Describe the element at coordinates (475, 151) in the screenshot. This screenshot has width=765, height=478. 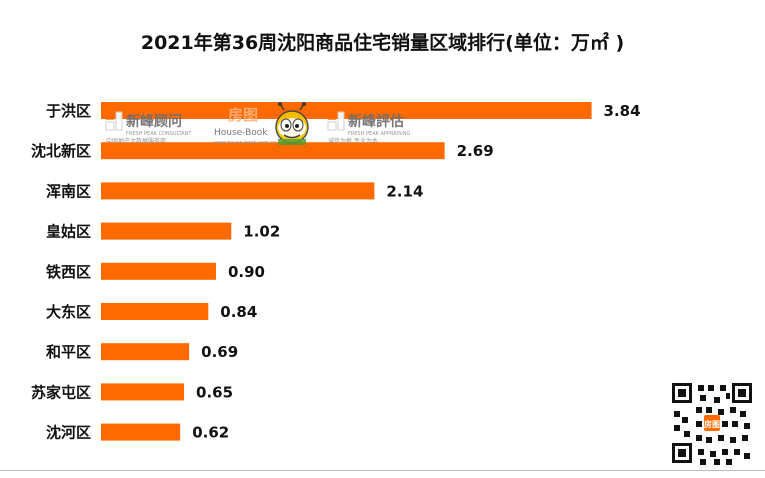
I see `bar-value-label: 2.69` at that location.